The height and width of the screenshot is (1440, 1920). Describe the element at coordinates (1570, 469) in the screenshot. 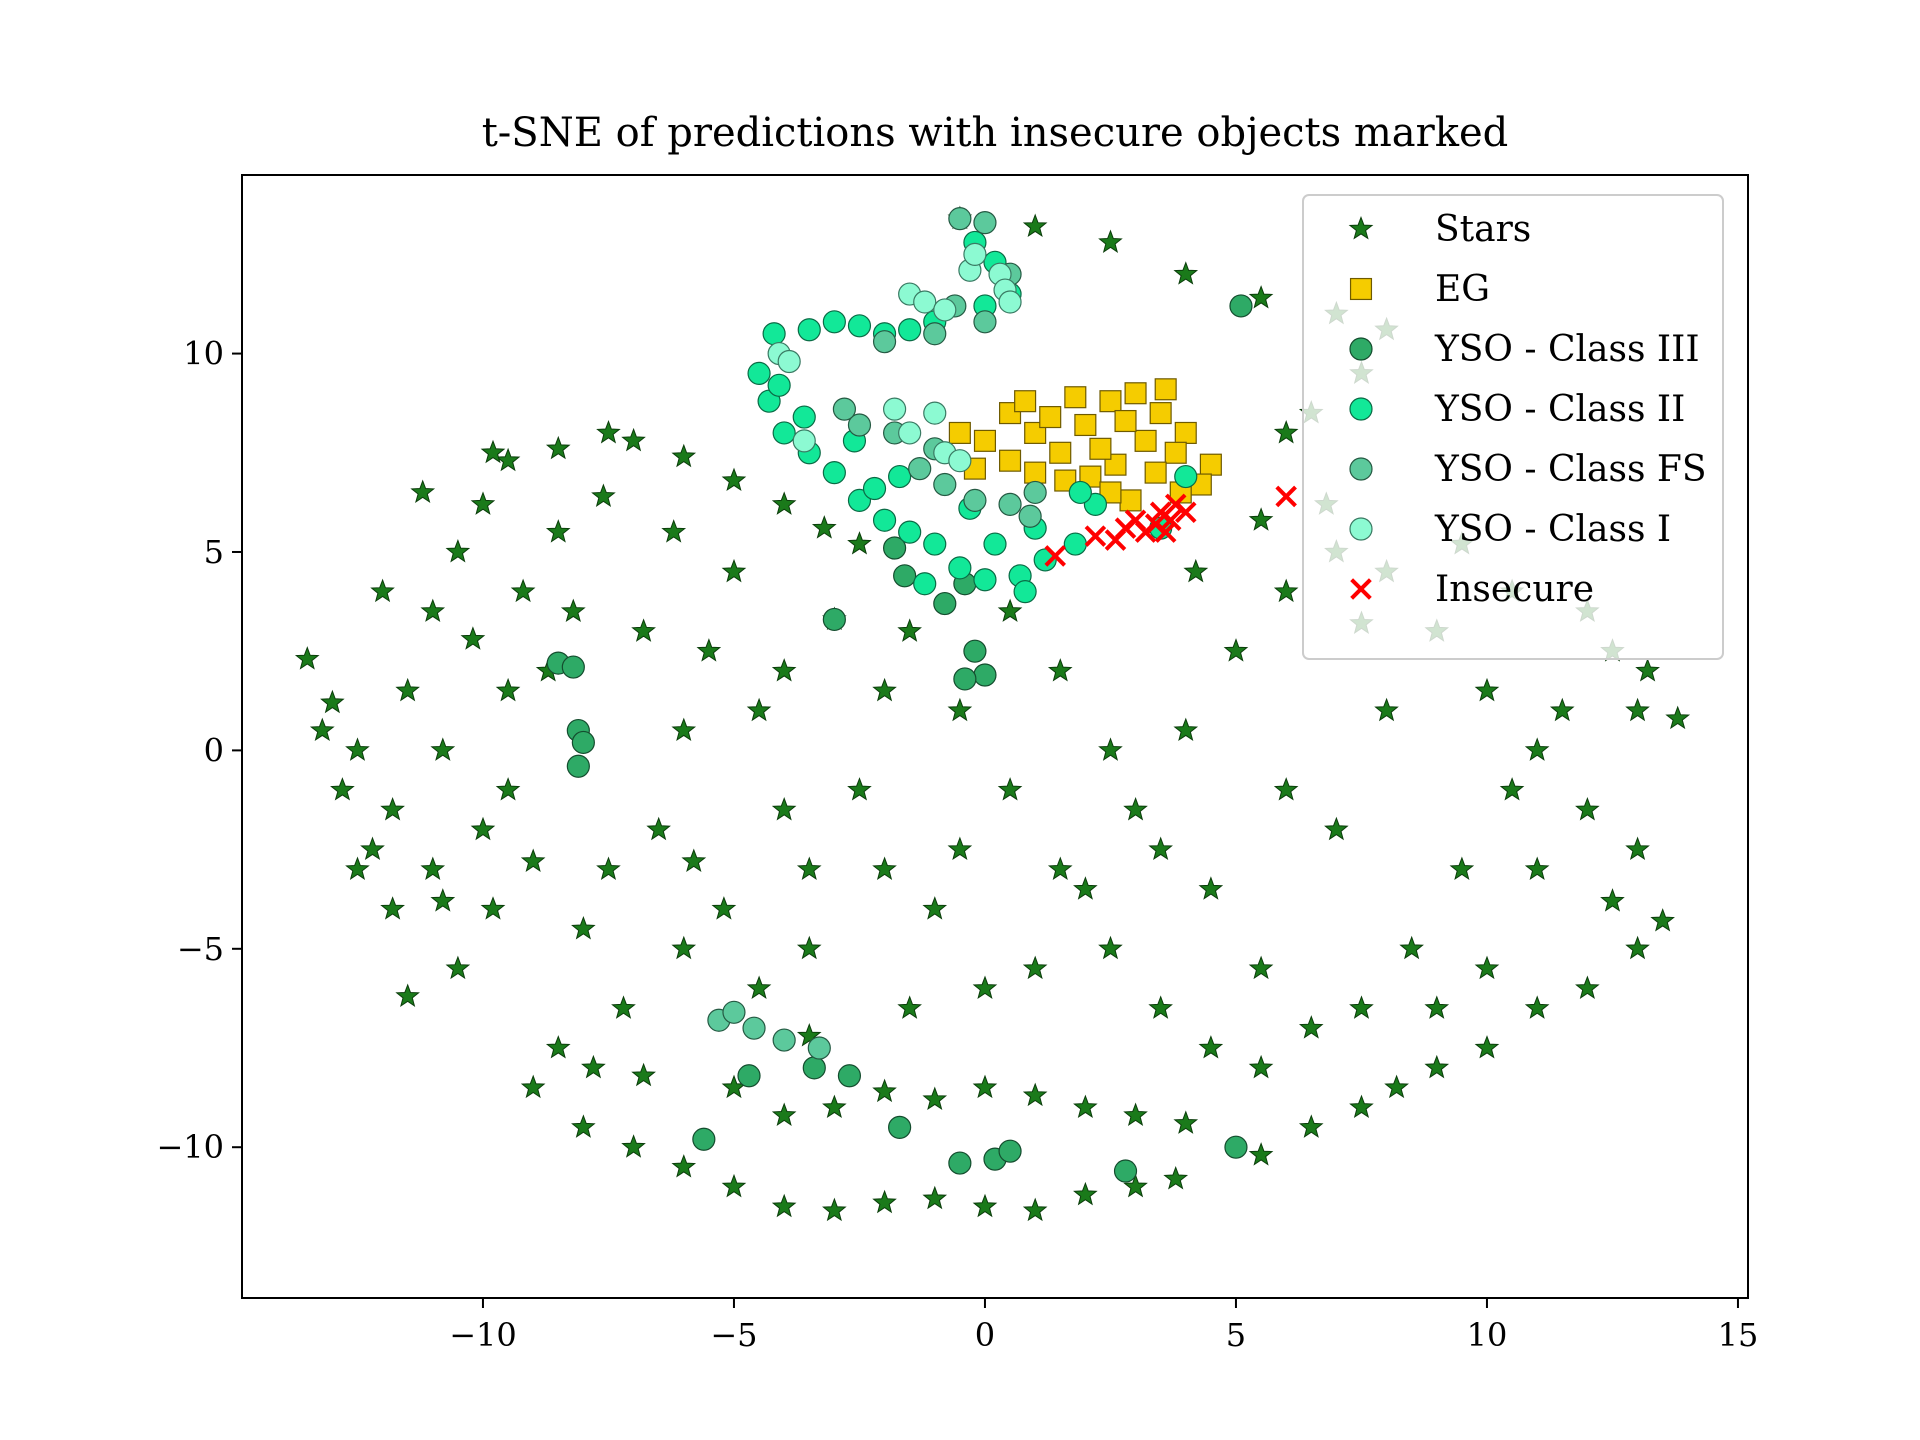

I see `legend-label-yso-class-fs: YSO - Class FS` at that location.